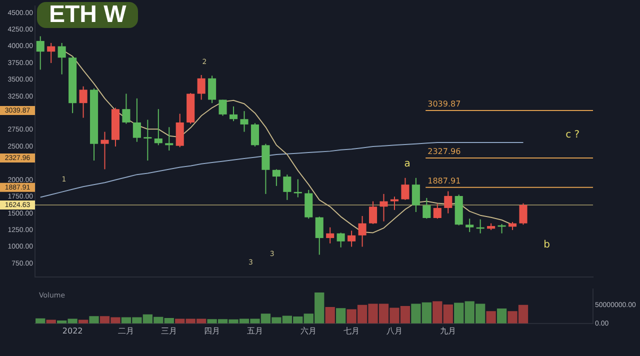 The width and height of the screenshot is (640, 356). What do you see at coordinates (87, 14) in the screenshot?
I see `chart-title: ETH W` at bounding box center [87, 14].